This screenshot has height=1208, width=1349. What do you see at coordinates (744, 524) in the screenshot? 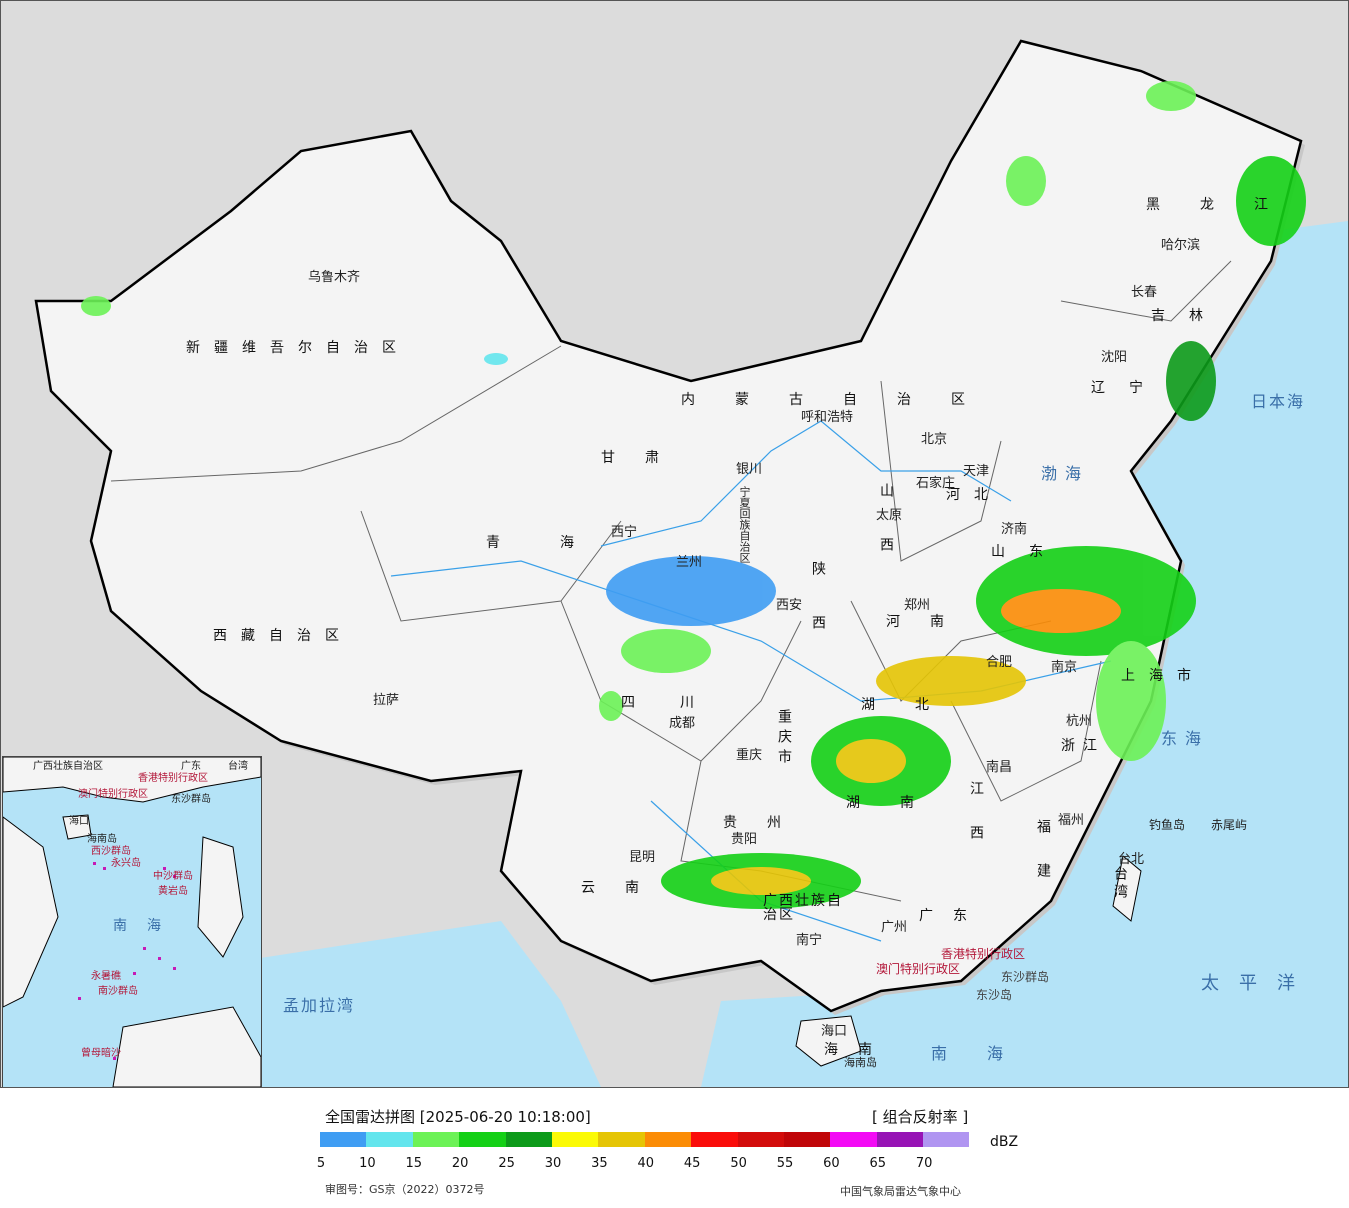
I see `label-ningxia: 宁夏回族自治区` at bounding box center [744, 524].